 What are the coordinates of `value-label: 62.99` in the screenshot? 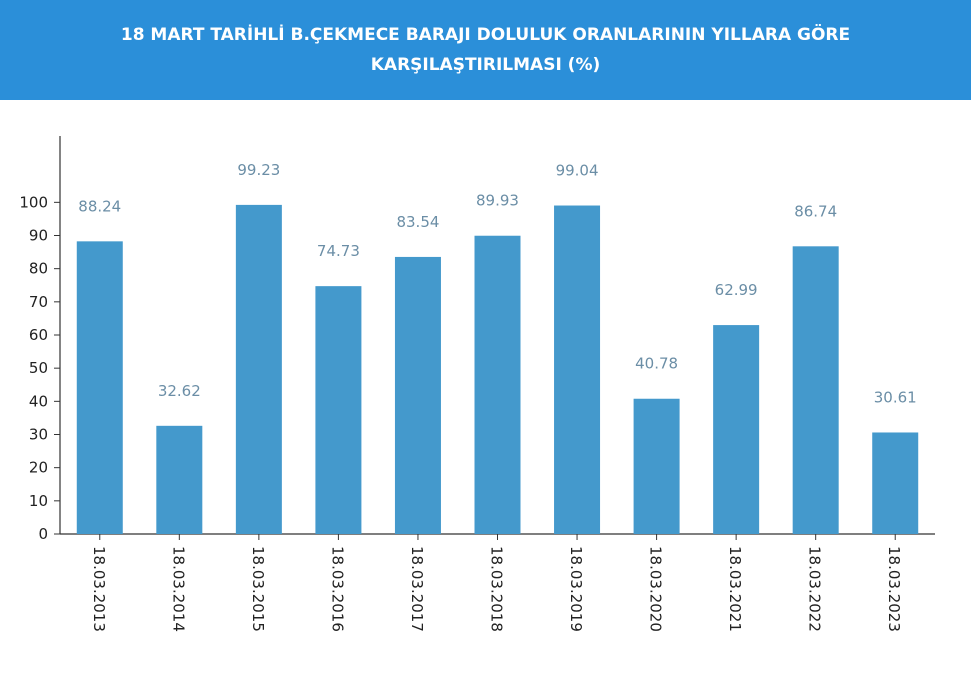 It's located at (736, 290).